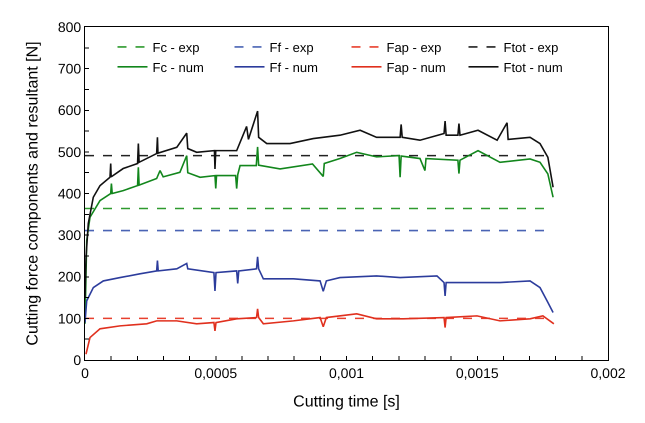  Describe the element at coordinates (70, 193) in the screenshot. I see `y-tick-label: 400` at that location.